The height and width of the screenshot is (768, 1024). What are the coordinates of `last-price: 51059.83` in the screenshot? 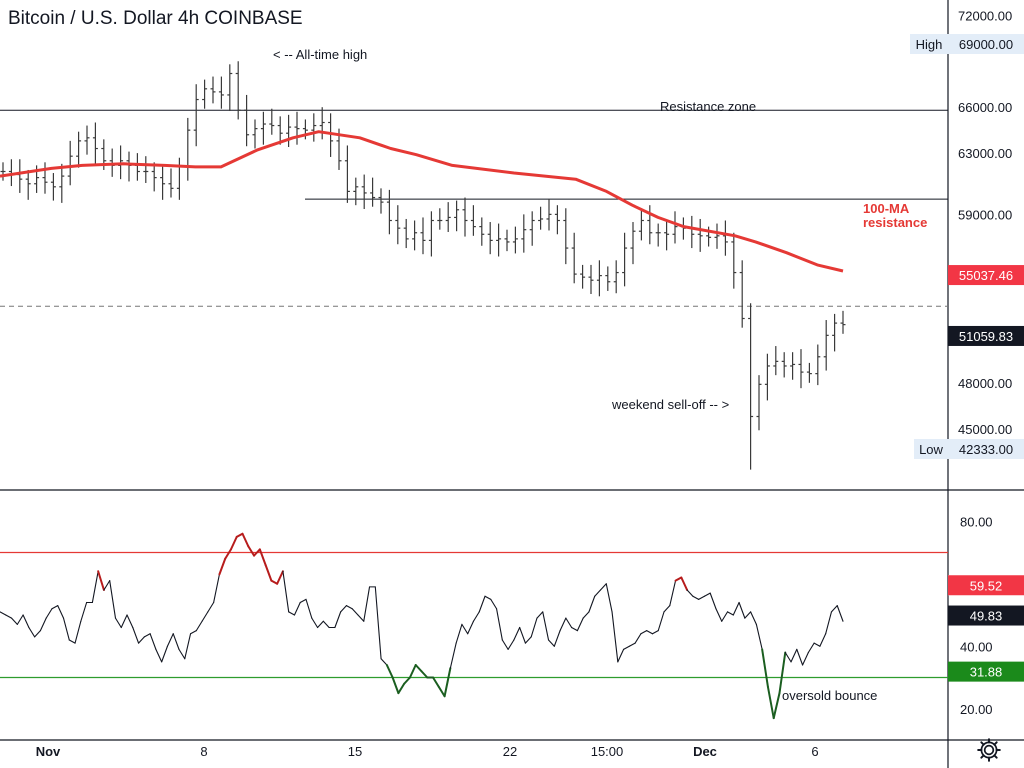 It's located at (986, 336).